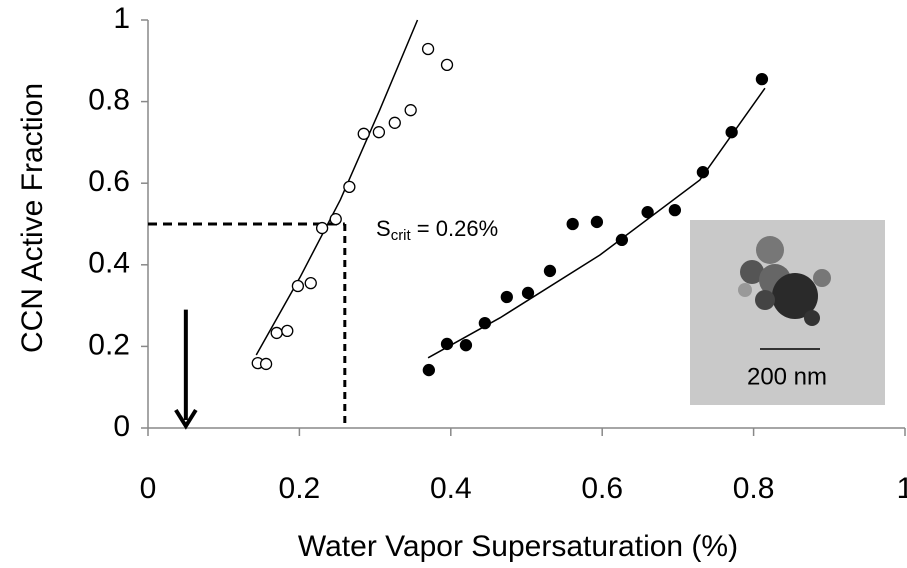  I want to click on fit-curve, so click(337, 187).